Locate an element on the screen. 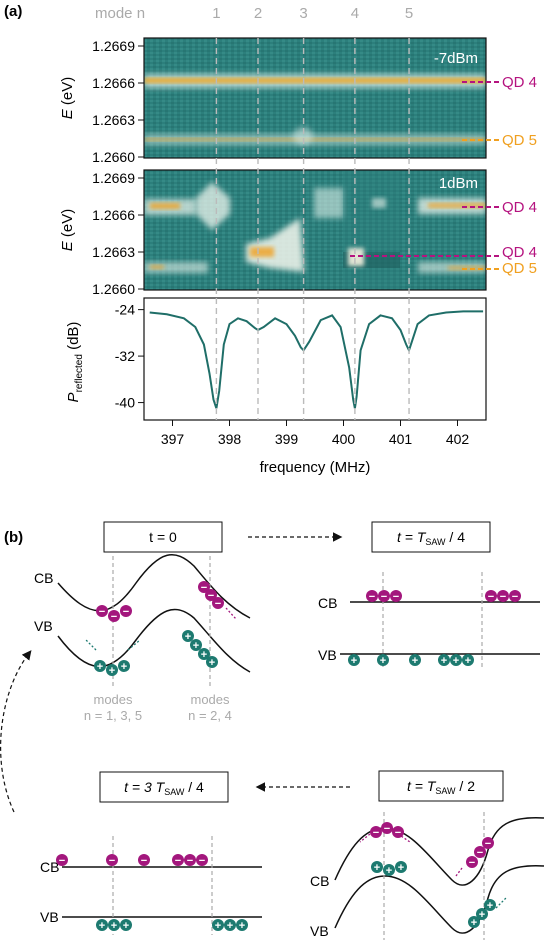 Image resolution: width=546 pixels, height=945 pixels. top-energy-map is located at coordinates (315, 98).